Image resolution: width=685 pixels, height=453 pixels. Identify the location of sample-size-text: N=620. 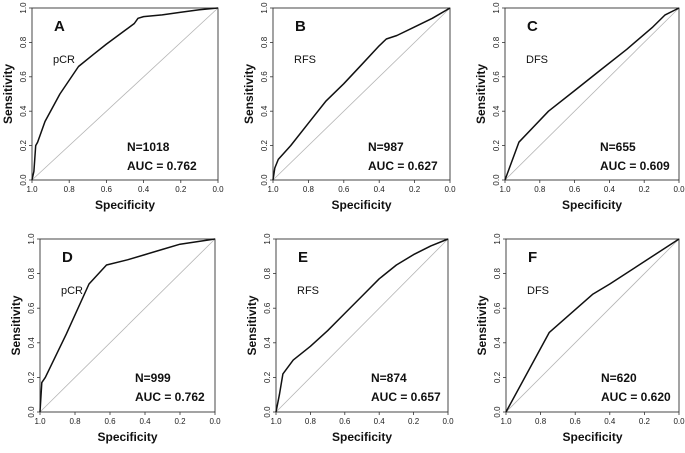
(619, 378).